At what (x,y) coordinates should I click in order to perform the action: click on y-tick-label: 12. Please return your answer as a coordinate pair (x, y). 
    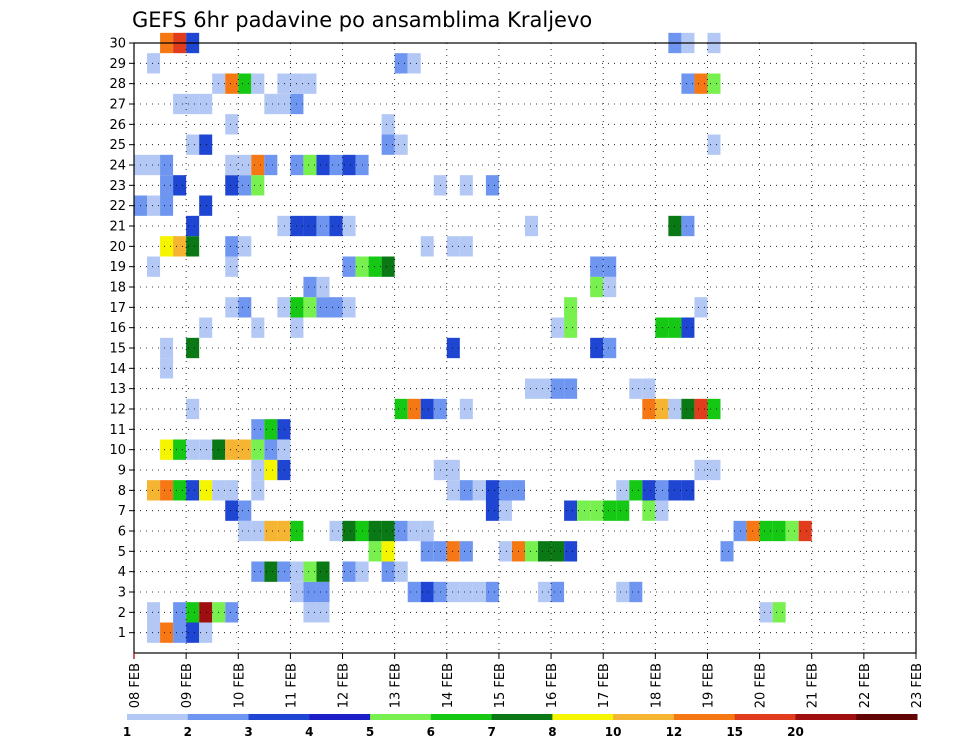
    Looking at the image, I should click on (117, 410).